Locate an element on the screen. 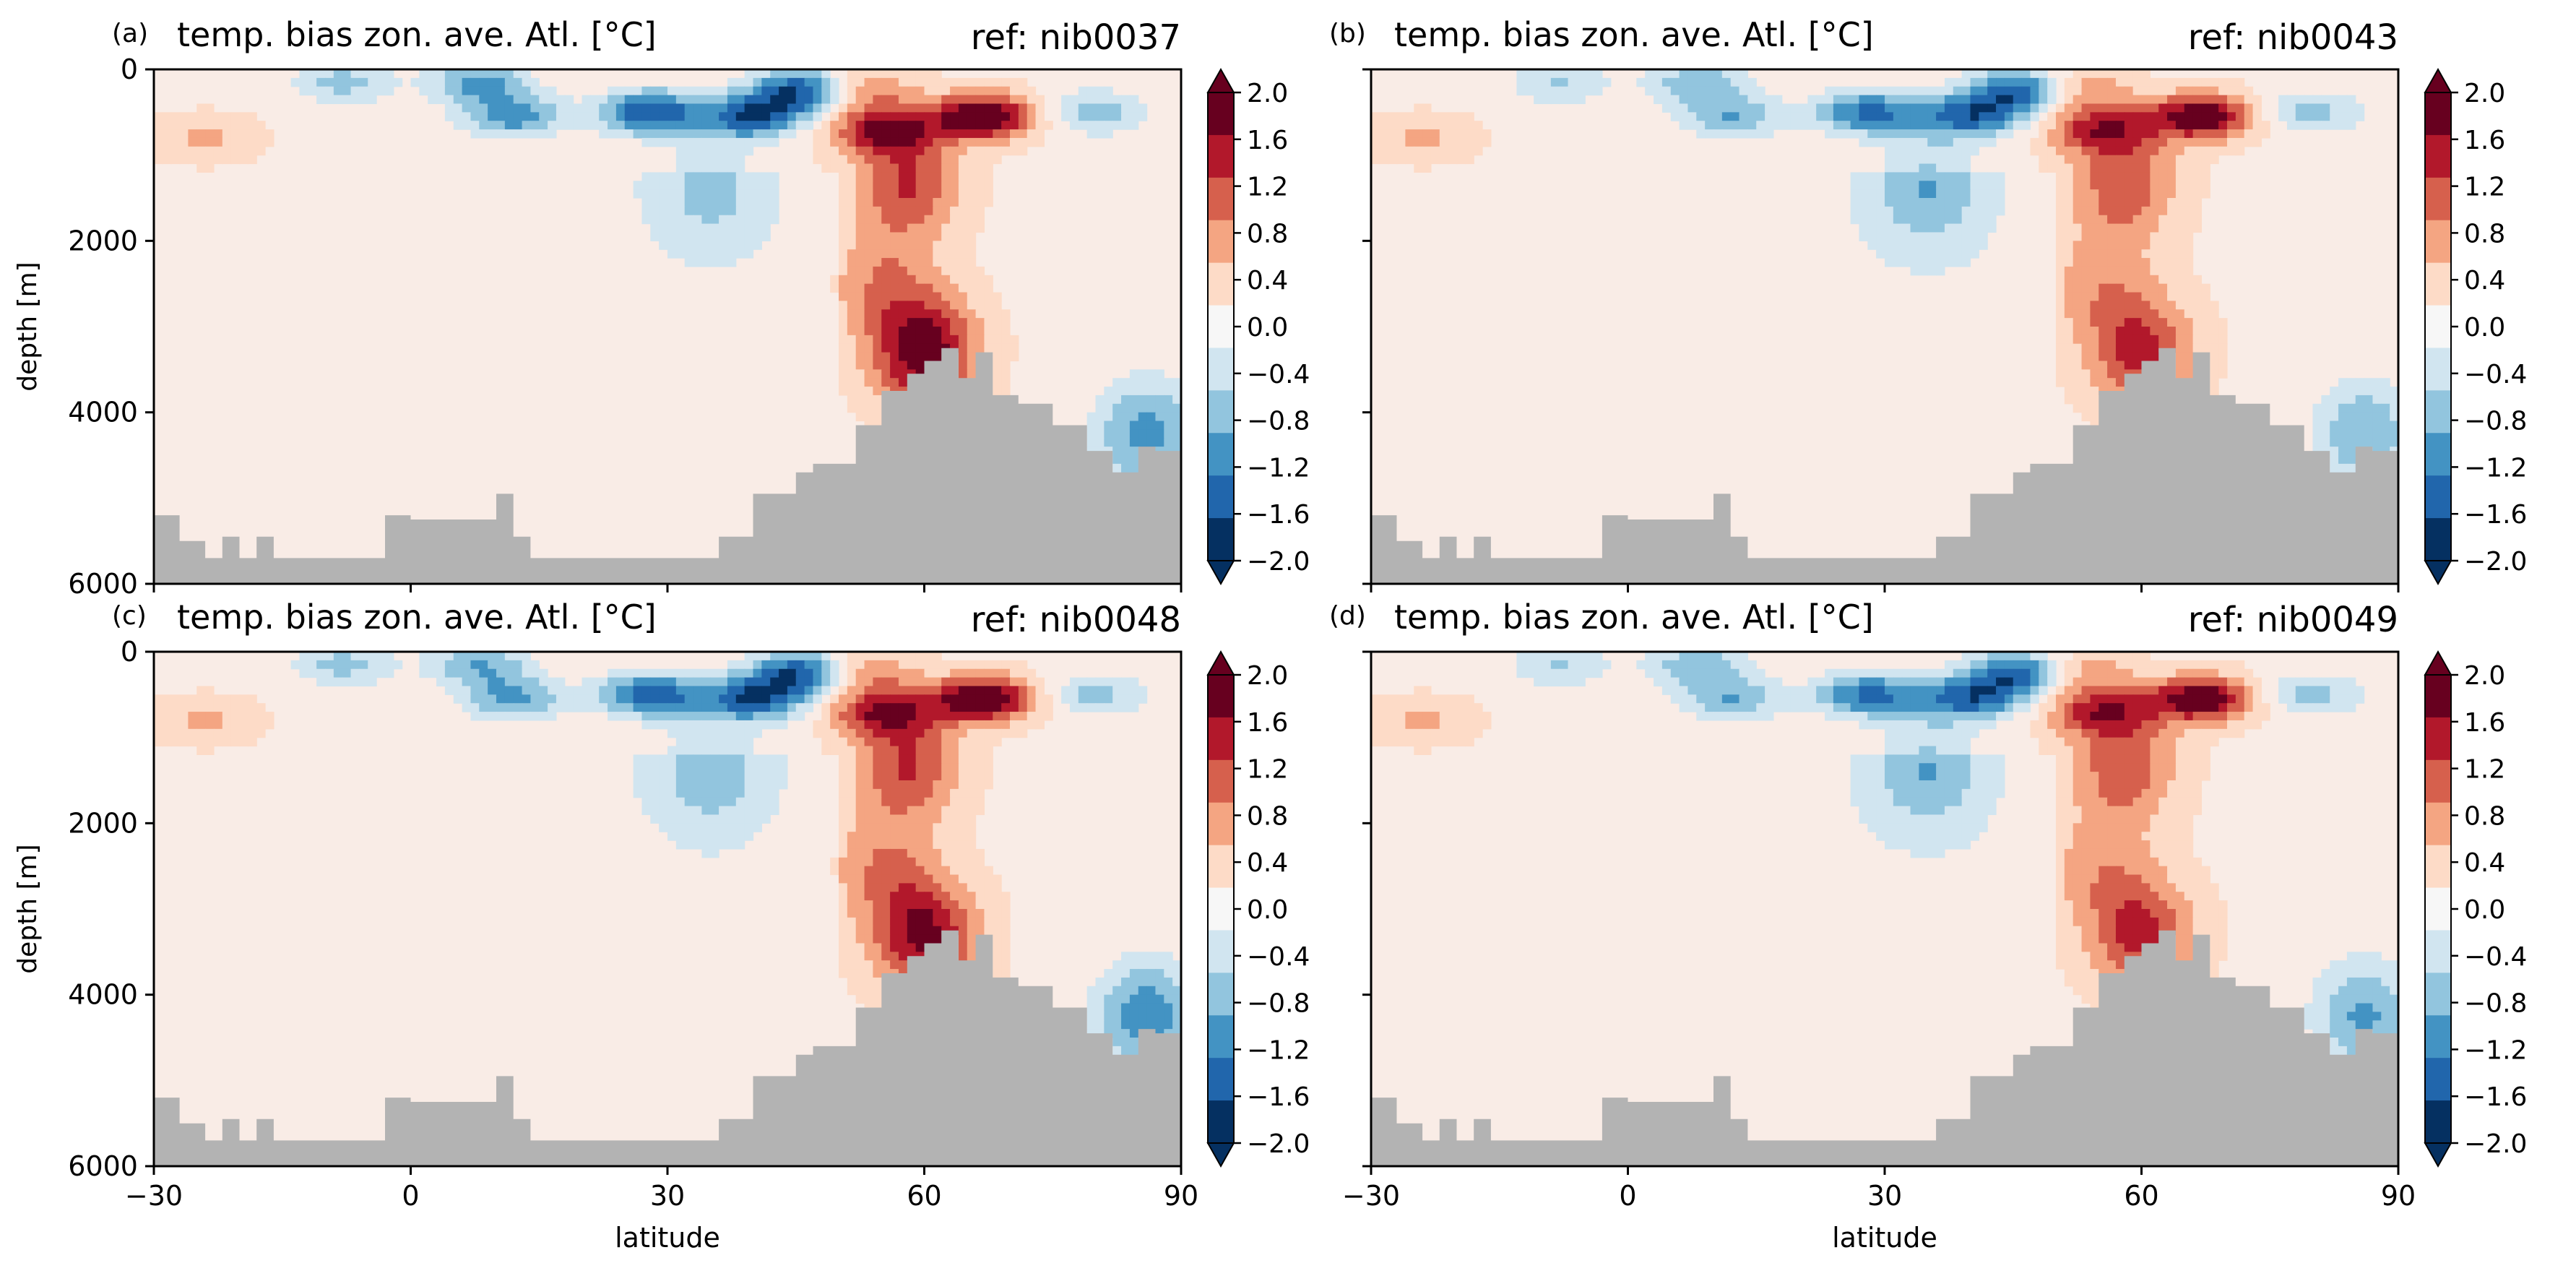 The height and width of the screenshot is (1263, 2576). y-axis-label-c: depth [m] is located at coordinates (28, 908).